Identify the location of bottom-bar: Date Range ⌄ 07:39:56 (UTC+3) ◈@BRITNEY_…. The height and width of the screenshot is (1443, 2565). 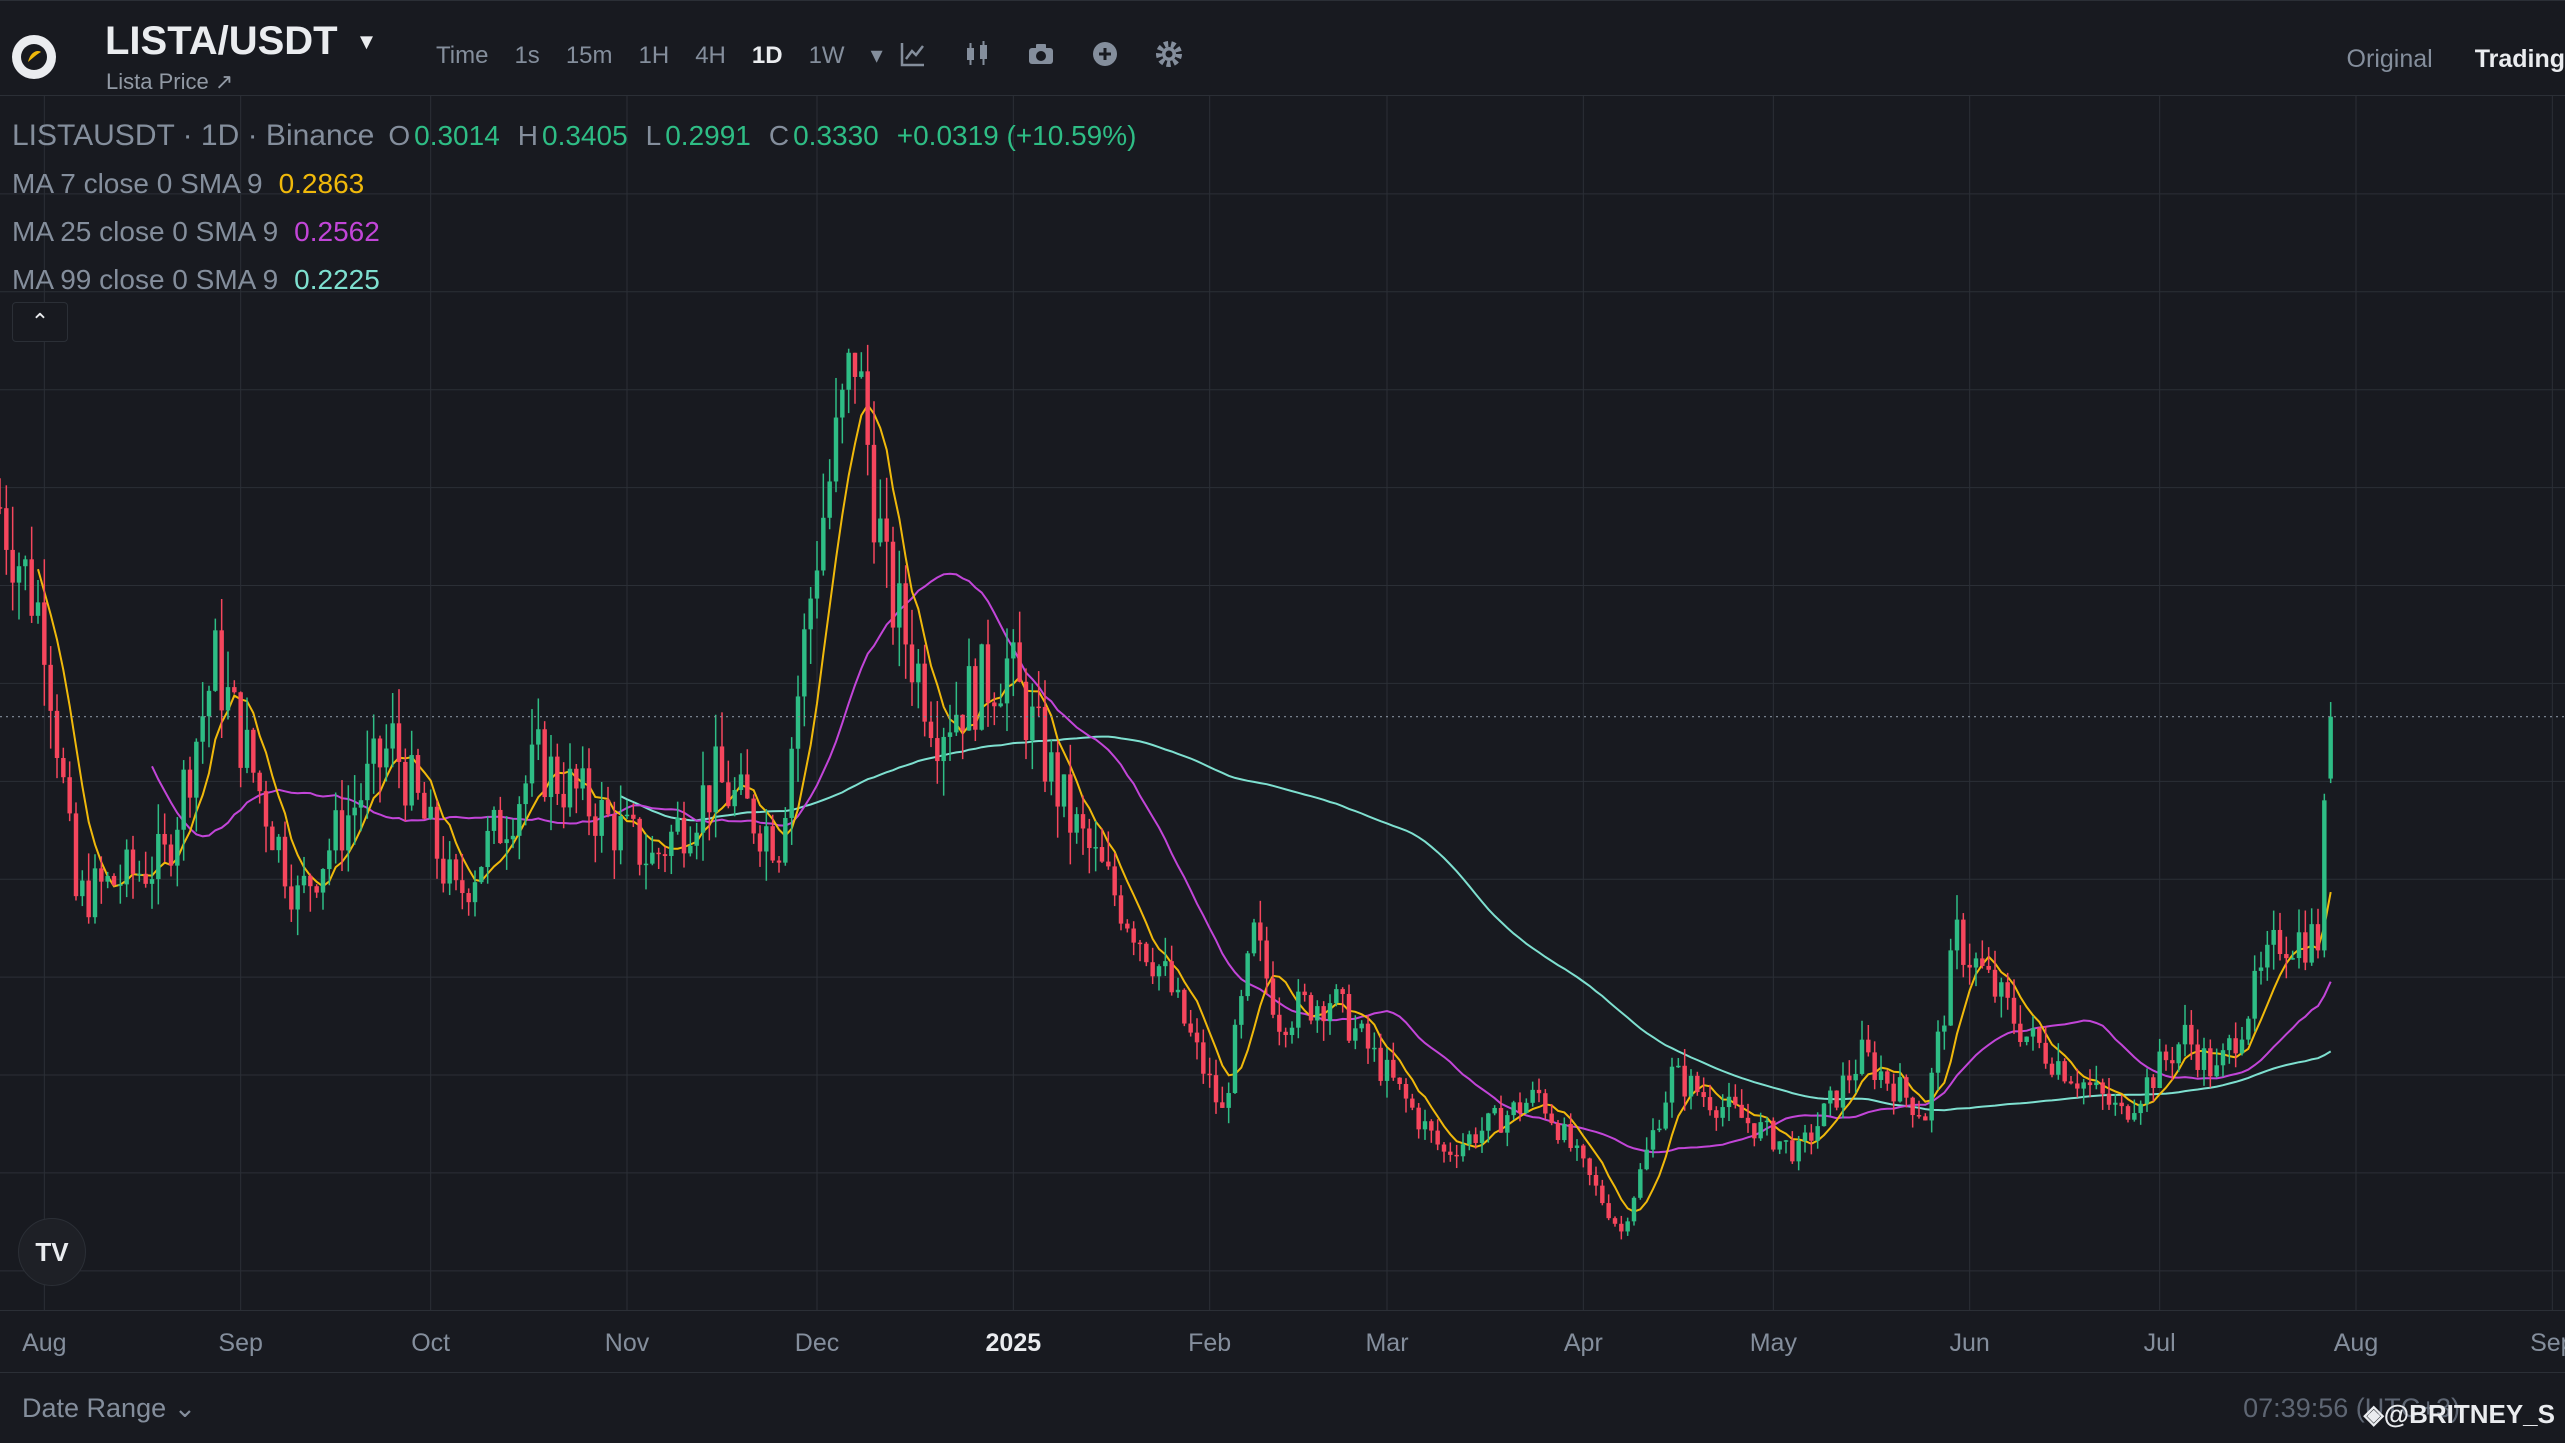
(1282, 1407).